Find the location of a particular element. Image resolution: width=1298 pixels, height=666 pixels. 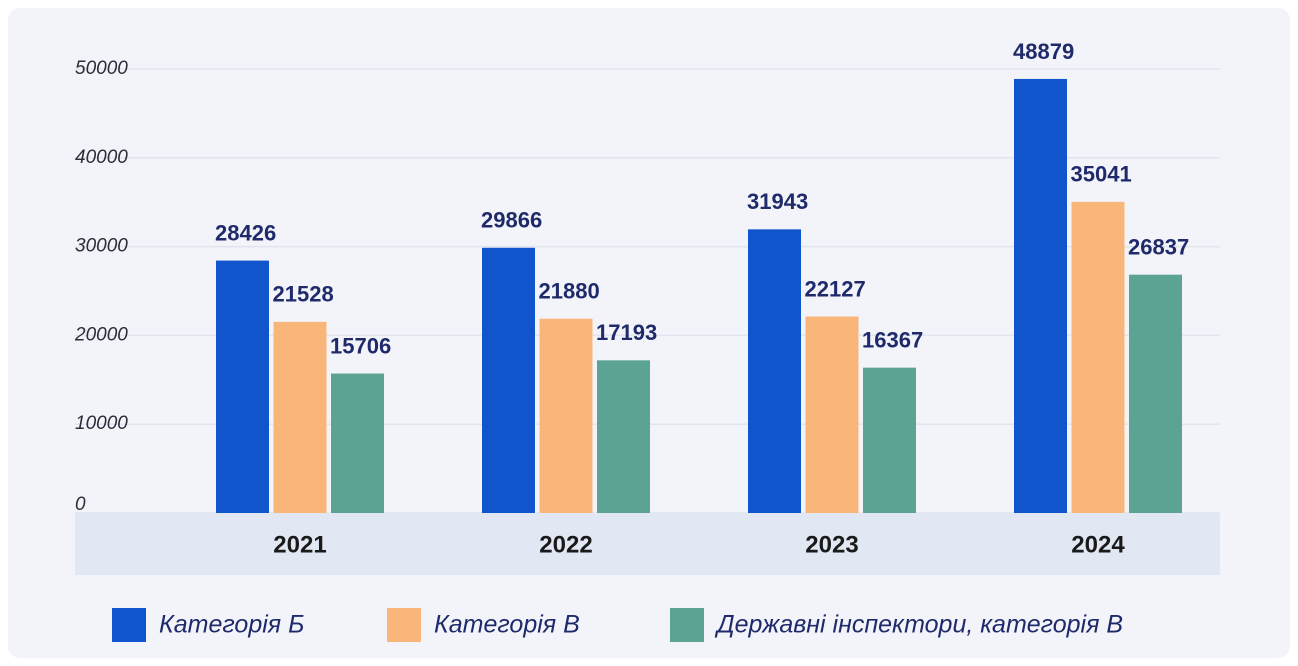

value-label: 15706 is located at coordinates (360, 345).